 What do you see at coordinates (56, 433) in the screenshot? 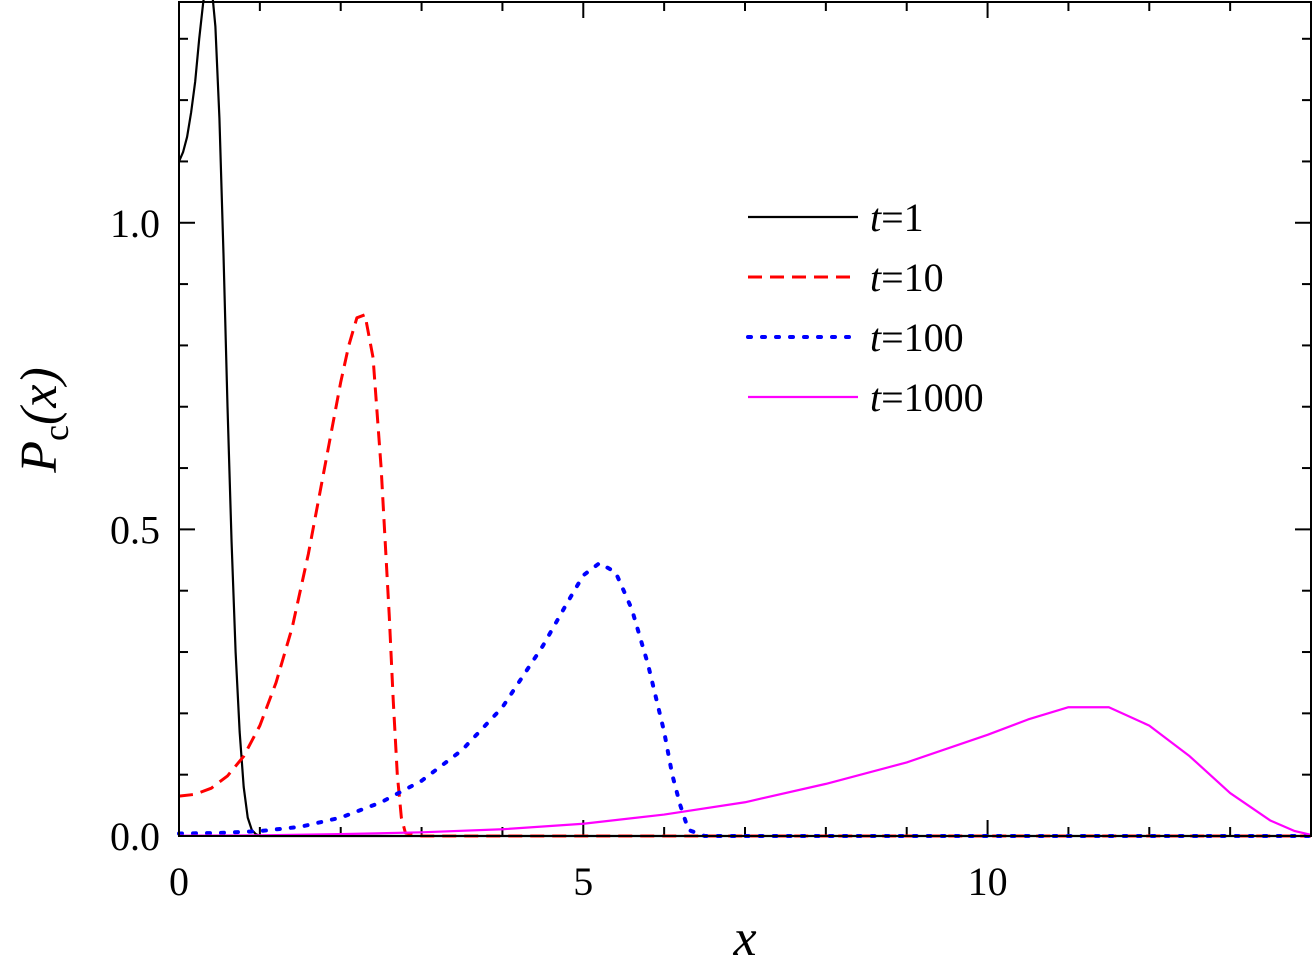
I see `y-axis-title-sub: c` at bounding box center [56, 433].